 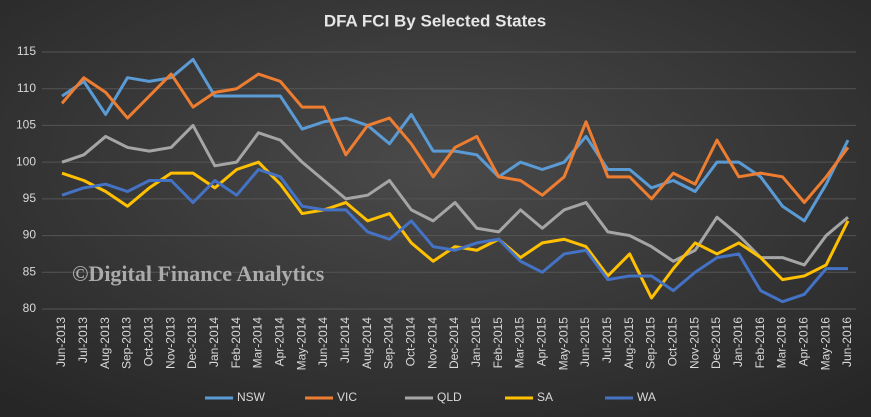 I want to click on legend-label: QLD, so click(x=449, y=397).